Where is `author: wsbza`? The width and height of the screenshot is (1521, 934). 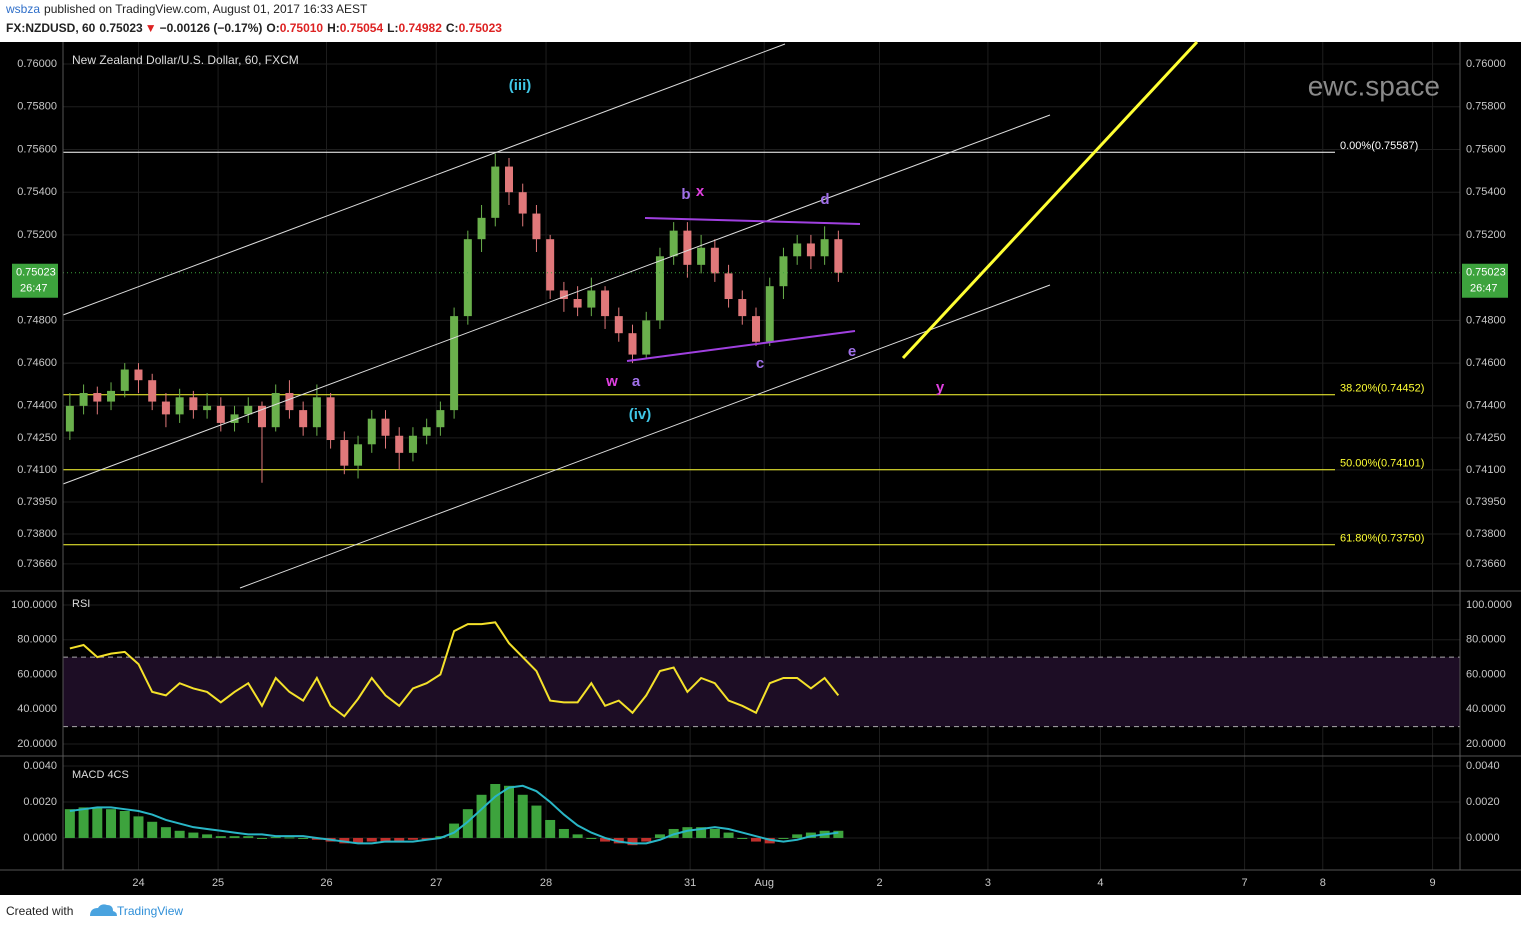 author: wsbza is located at coordinates (22, 9).